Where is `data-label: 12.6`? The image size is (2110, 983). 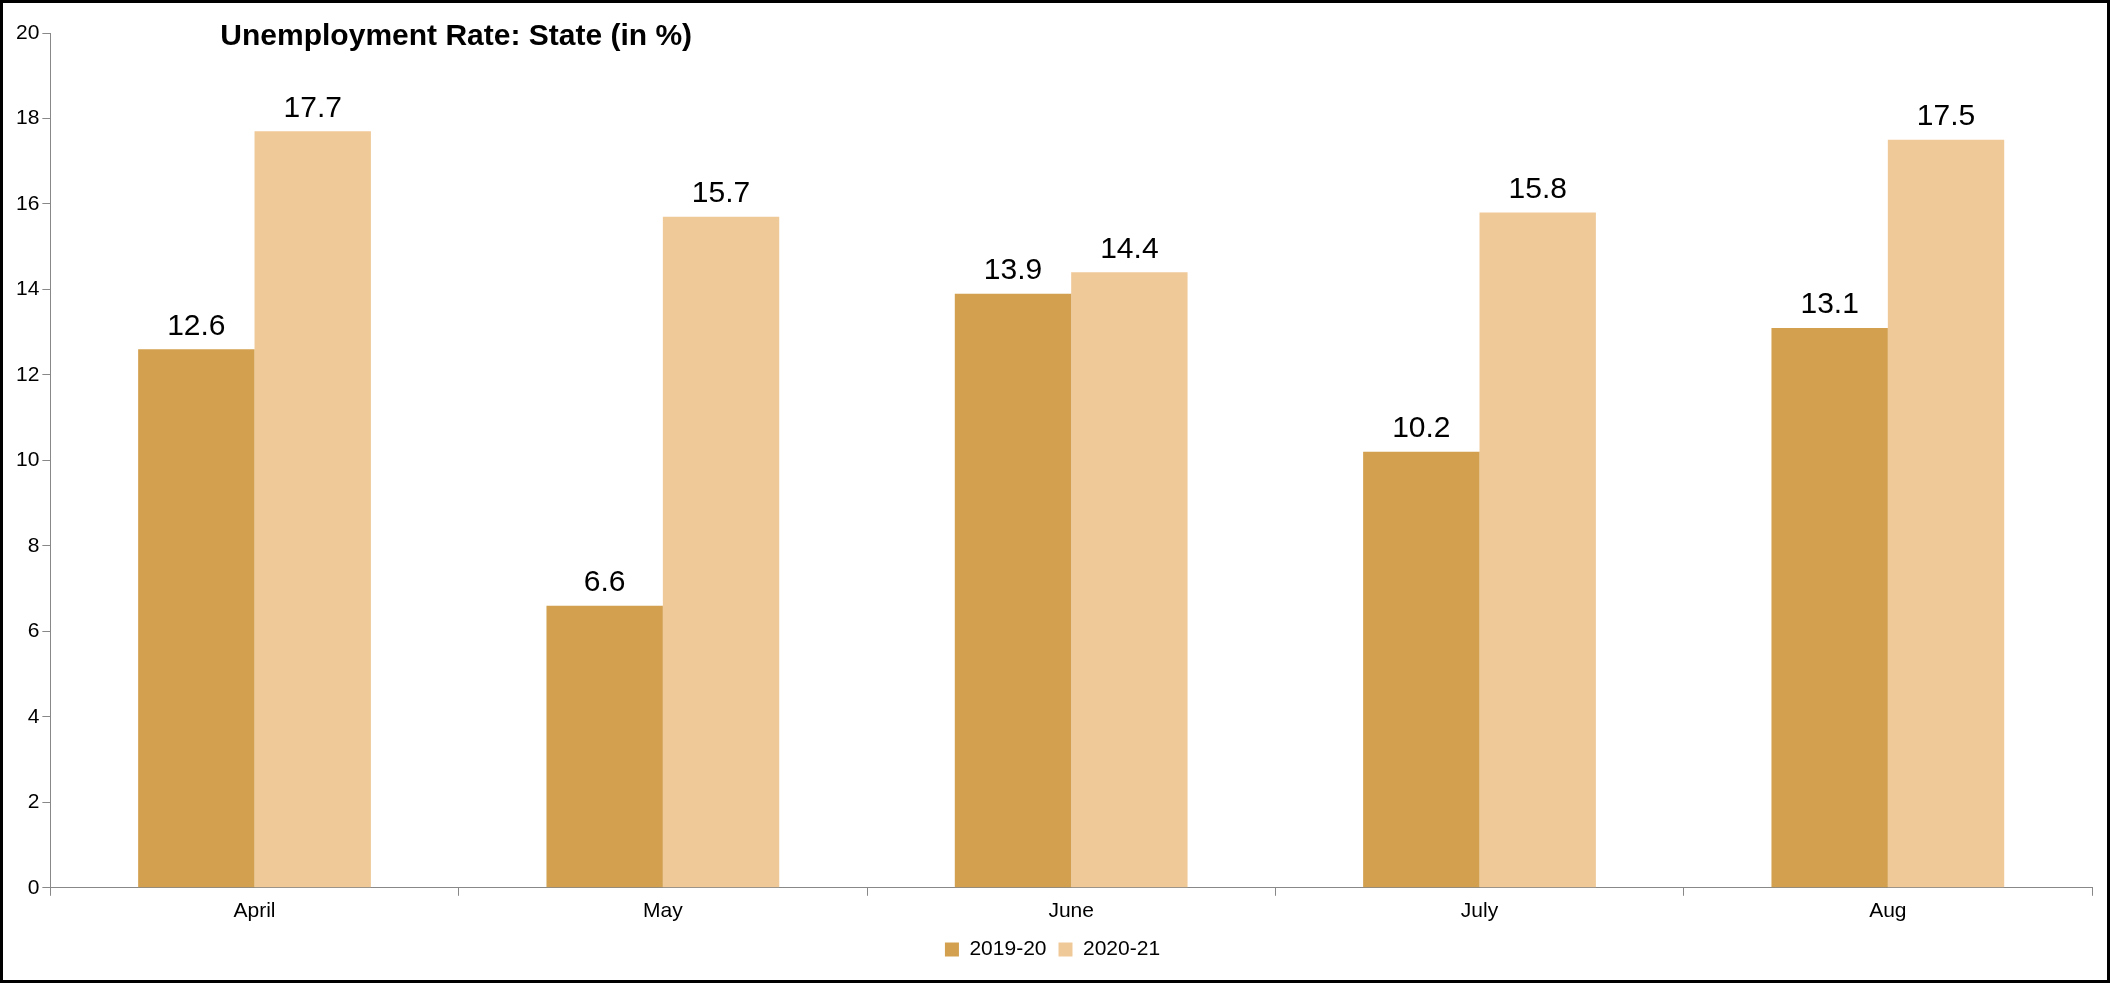
data-label: 12.6 is located at coordinates (196, 324).